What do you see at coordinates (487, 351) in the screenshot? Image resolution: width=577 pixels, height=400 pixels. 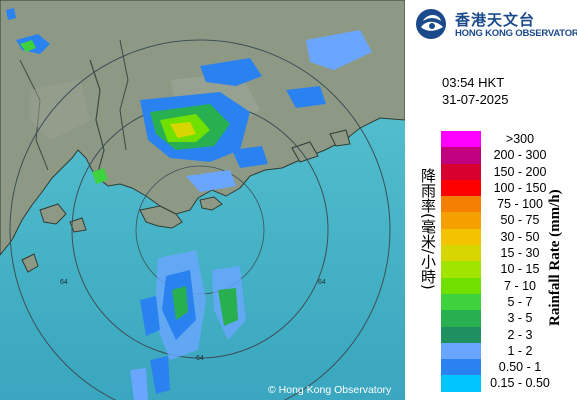 I see `scale-row: 1 - 2` at bounding box center [487, 351].